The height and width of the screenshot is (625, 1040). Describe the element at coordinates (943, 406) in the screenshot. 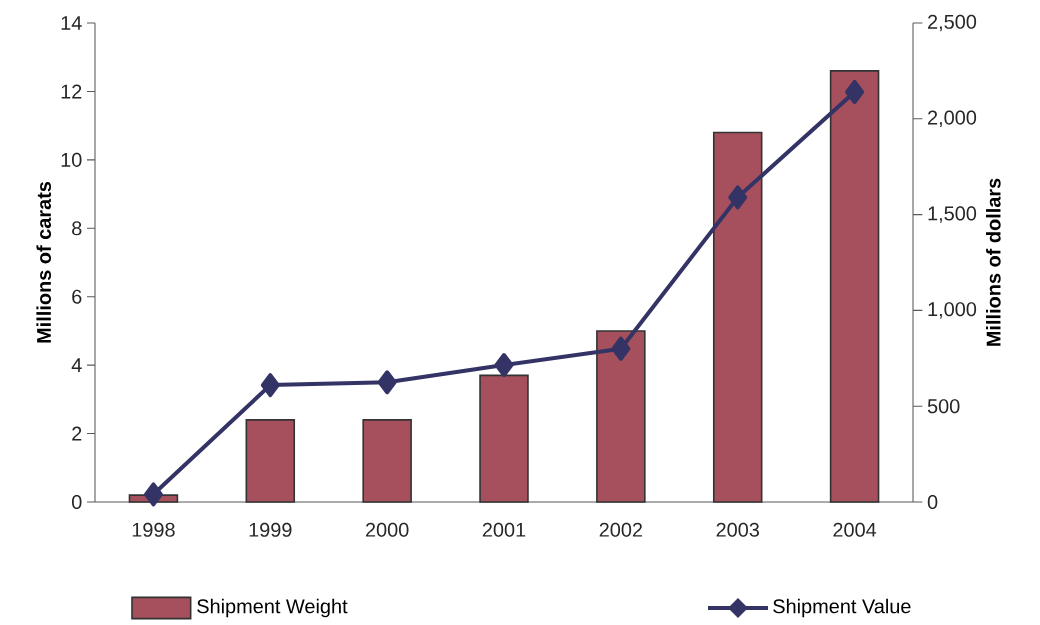

I see `y2-tick-label: 500` at that location.